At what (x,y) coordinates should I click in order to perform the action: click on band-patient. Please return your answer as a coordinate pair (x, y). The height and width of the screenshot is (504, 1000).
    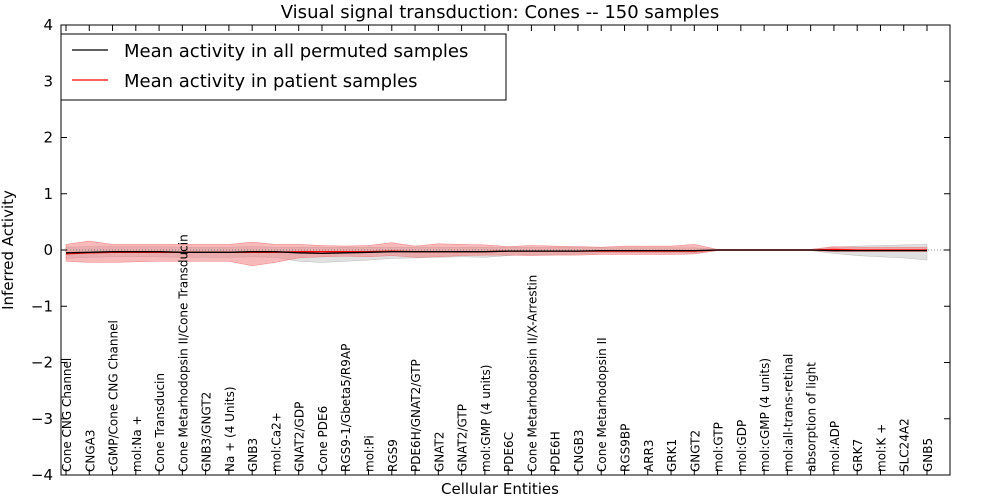
    Looking at the image, I should click on (496, 253).